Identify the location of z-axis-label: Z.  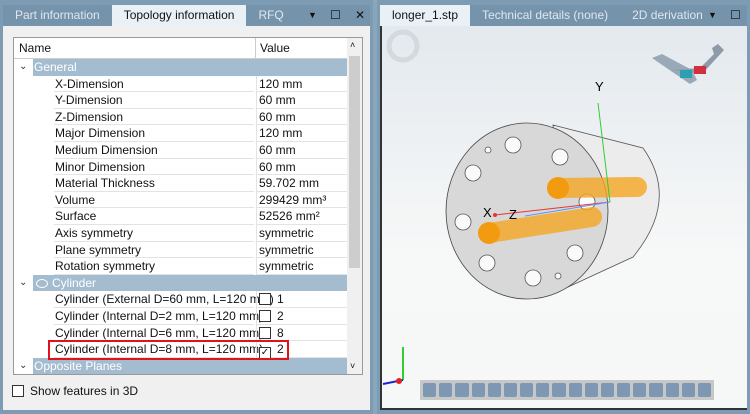
(513, 214).